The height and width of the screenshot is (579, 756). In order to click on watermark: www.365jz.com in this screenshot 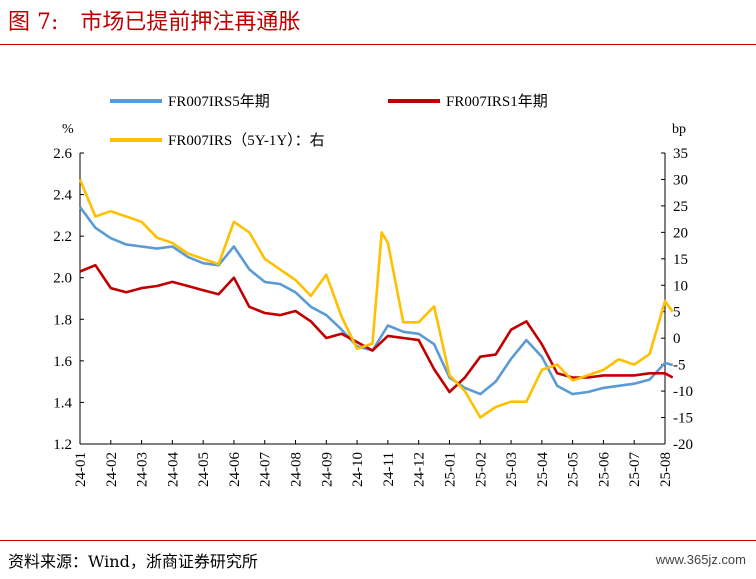, I will do `click(700, 559)`.